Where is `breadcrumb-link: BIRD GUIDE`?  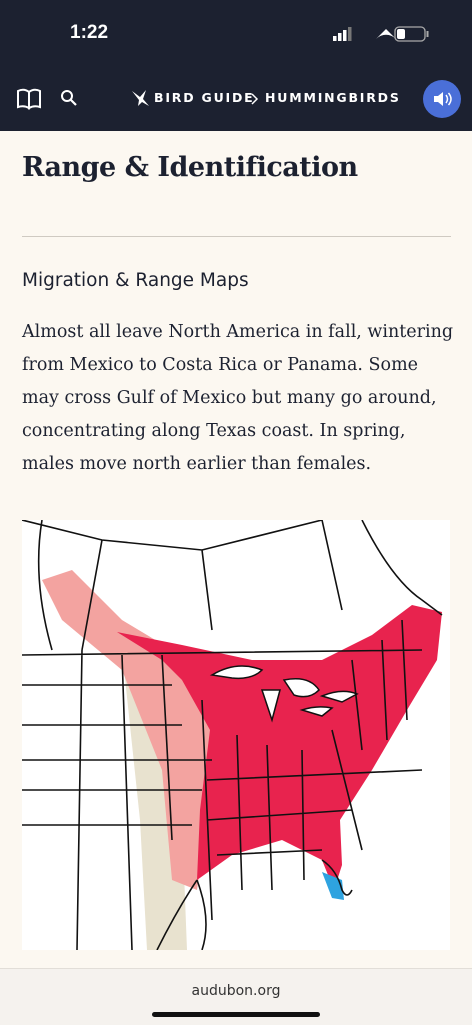
breadcrumb-link: BIRD GUIDE is located at coordinates (204, 97).